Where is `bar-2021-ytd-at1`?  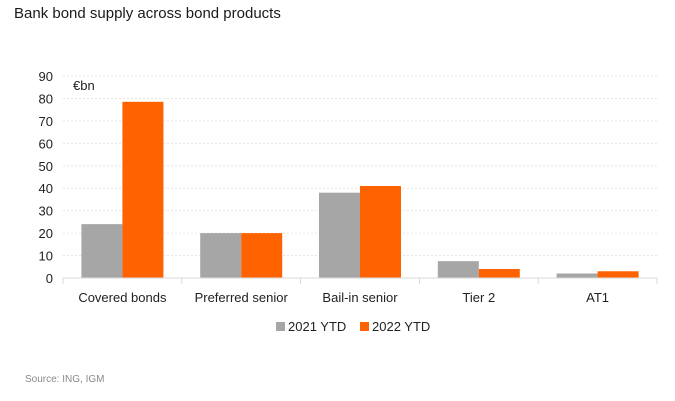 bar-2021-ytd-at1 is located at coordinates (577, 275).